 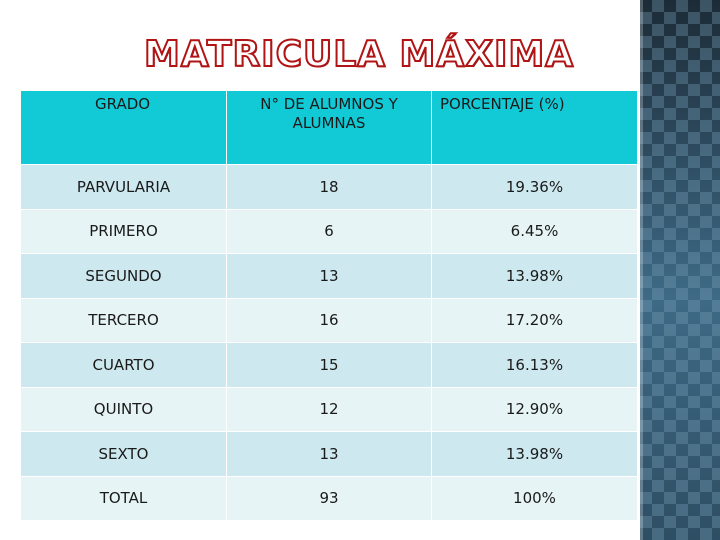 I want to click on decorative-side-panel, so click(x=680, y=270).